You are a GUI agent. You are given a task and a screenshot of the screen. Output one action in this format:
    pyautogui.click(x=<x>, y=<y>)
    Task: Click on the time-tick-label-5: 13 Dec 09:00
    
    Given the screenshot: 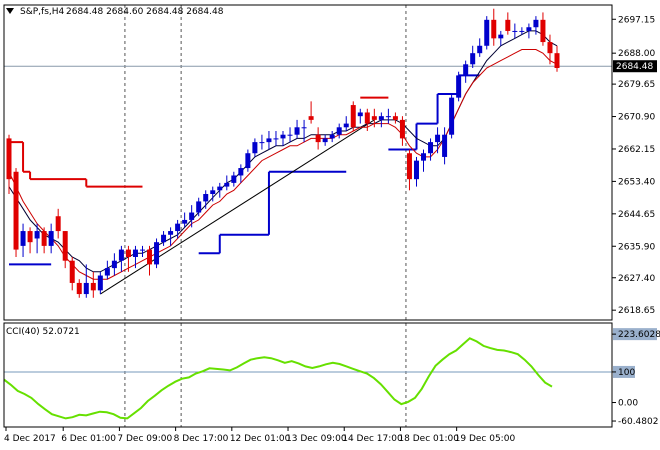 What is the action you would take?
    pyautogui.click(x=316, y=439)
    